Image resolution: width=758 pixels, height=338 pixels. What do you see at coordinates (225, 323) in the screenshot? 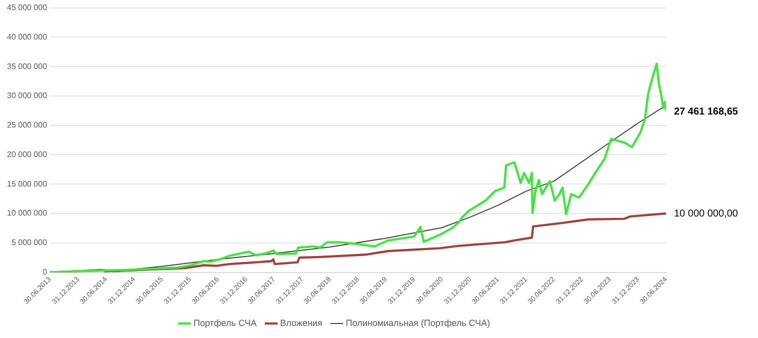
I see `legend-label: Портфель СЧА` at bounding box center [225, 323].